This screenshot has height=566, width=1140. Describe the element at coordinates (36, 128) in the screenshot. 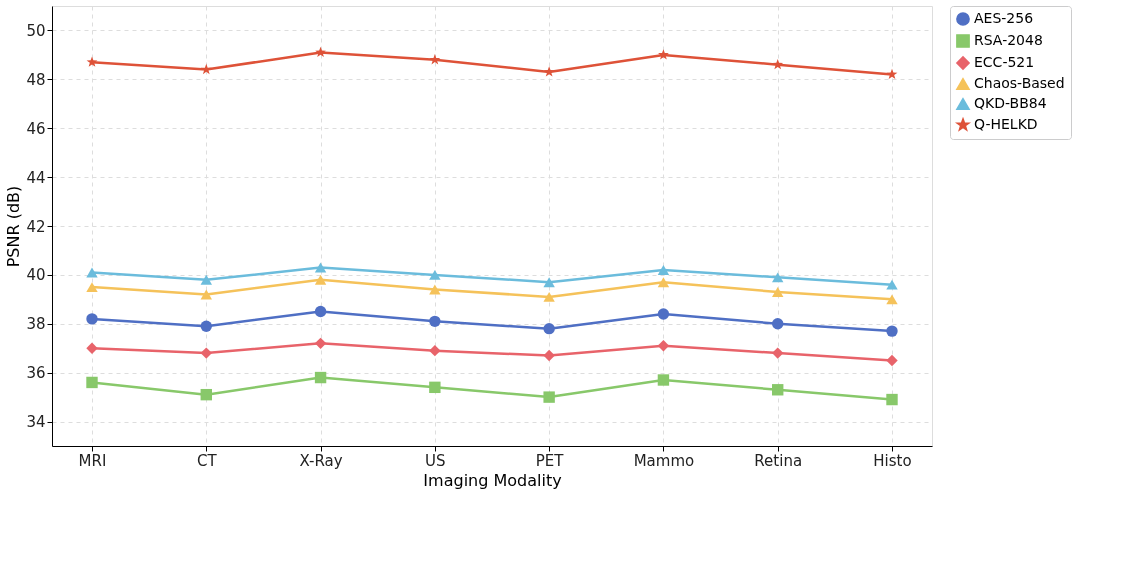

I see `y-tick-label: 46` at that location.